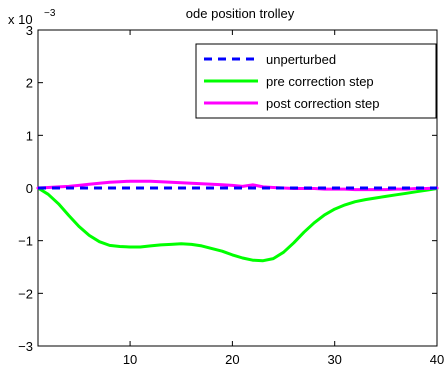 This screenshot has height=374, width=446. What do you see at coordinates (25, 293) in the screenshot?
I see `y-tick-label: −2` at bounding box center [25, 293].